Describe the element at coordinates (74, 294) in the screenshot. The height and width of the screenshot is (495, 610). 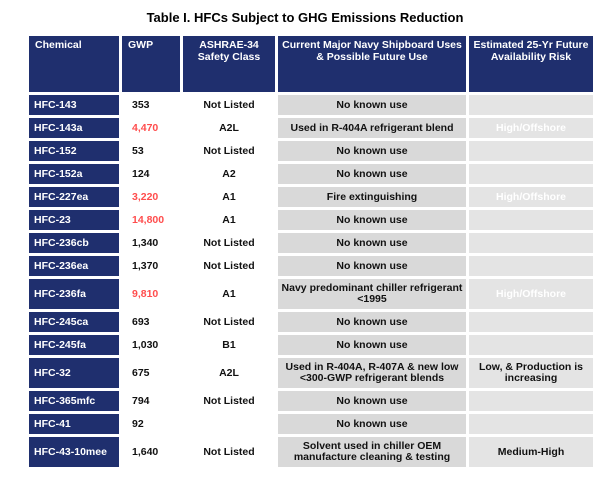
I see `cell-chemical: HFC-236fa` at that location.